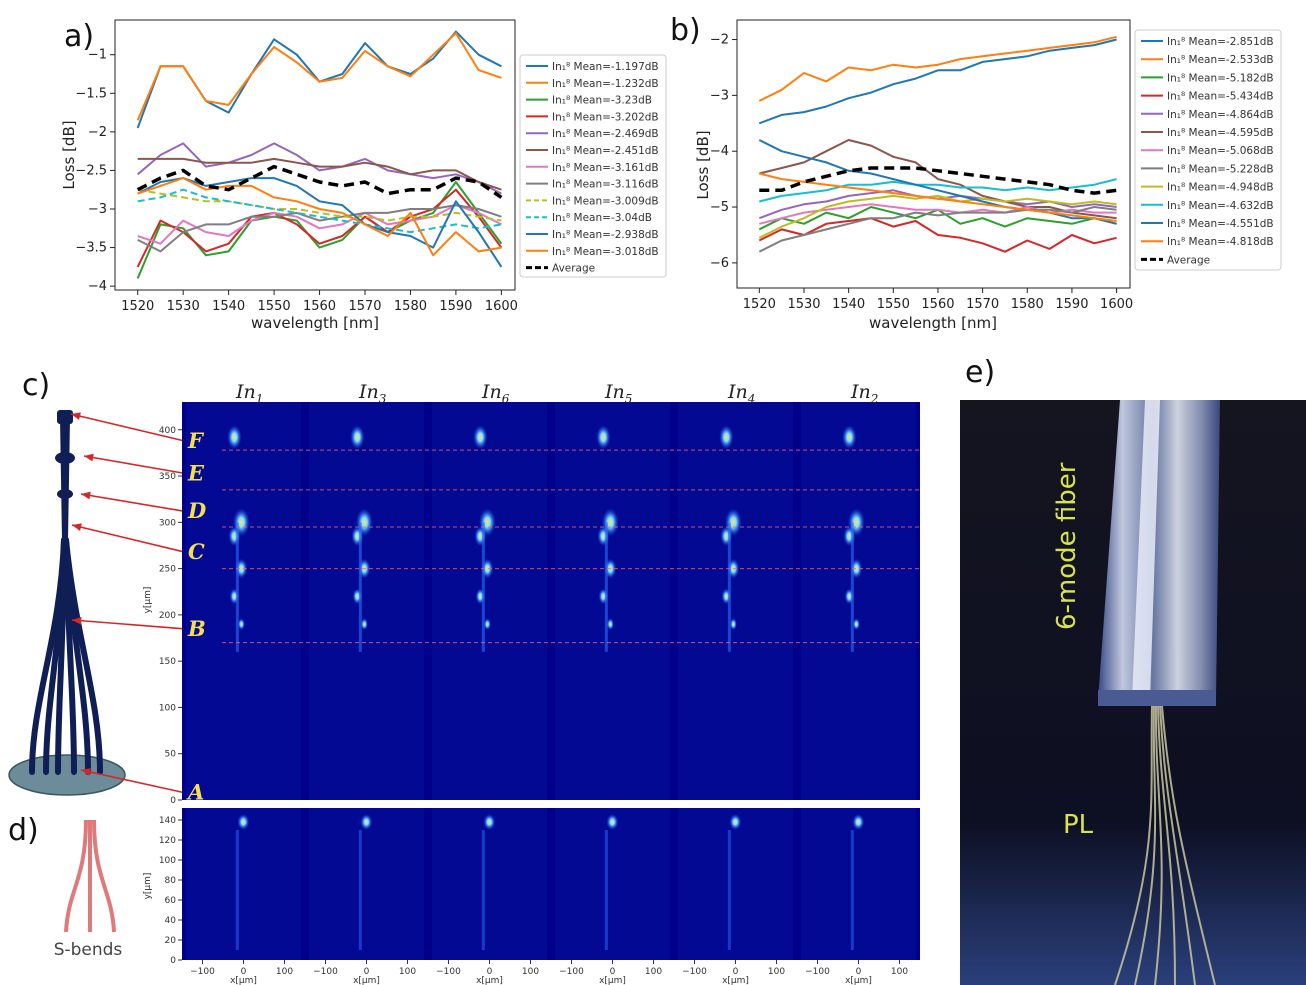 This screenshot has height=985, width=1306. Describe the element at coordinates (315, 323) in the screenshot. I see `chart-a-xlabel: wavelength [nm]` at that location.